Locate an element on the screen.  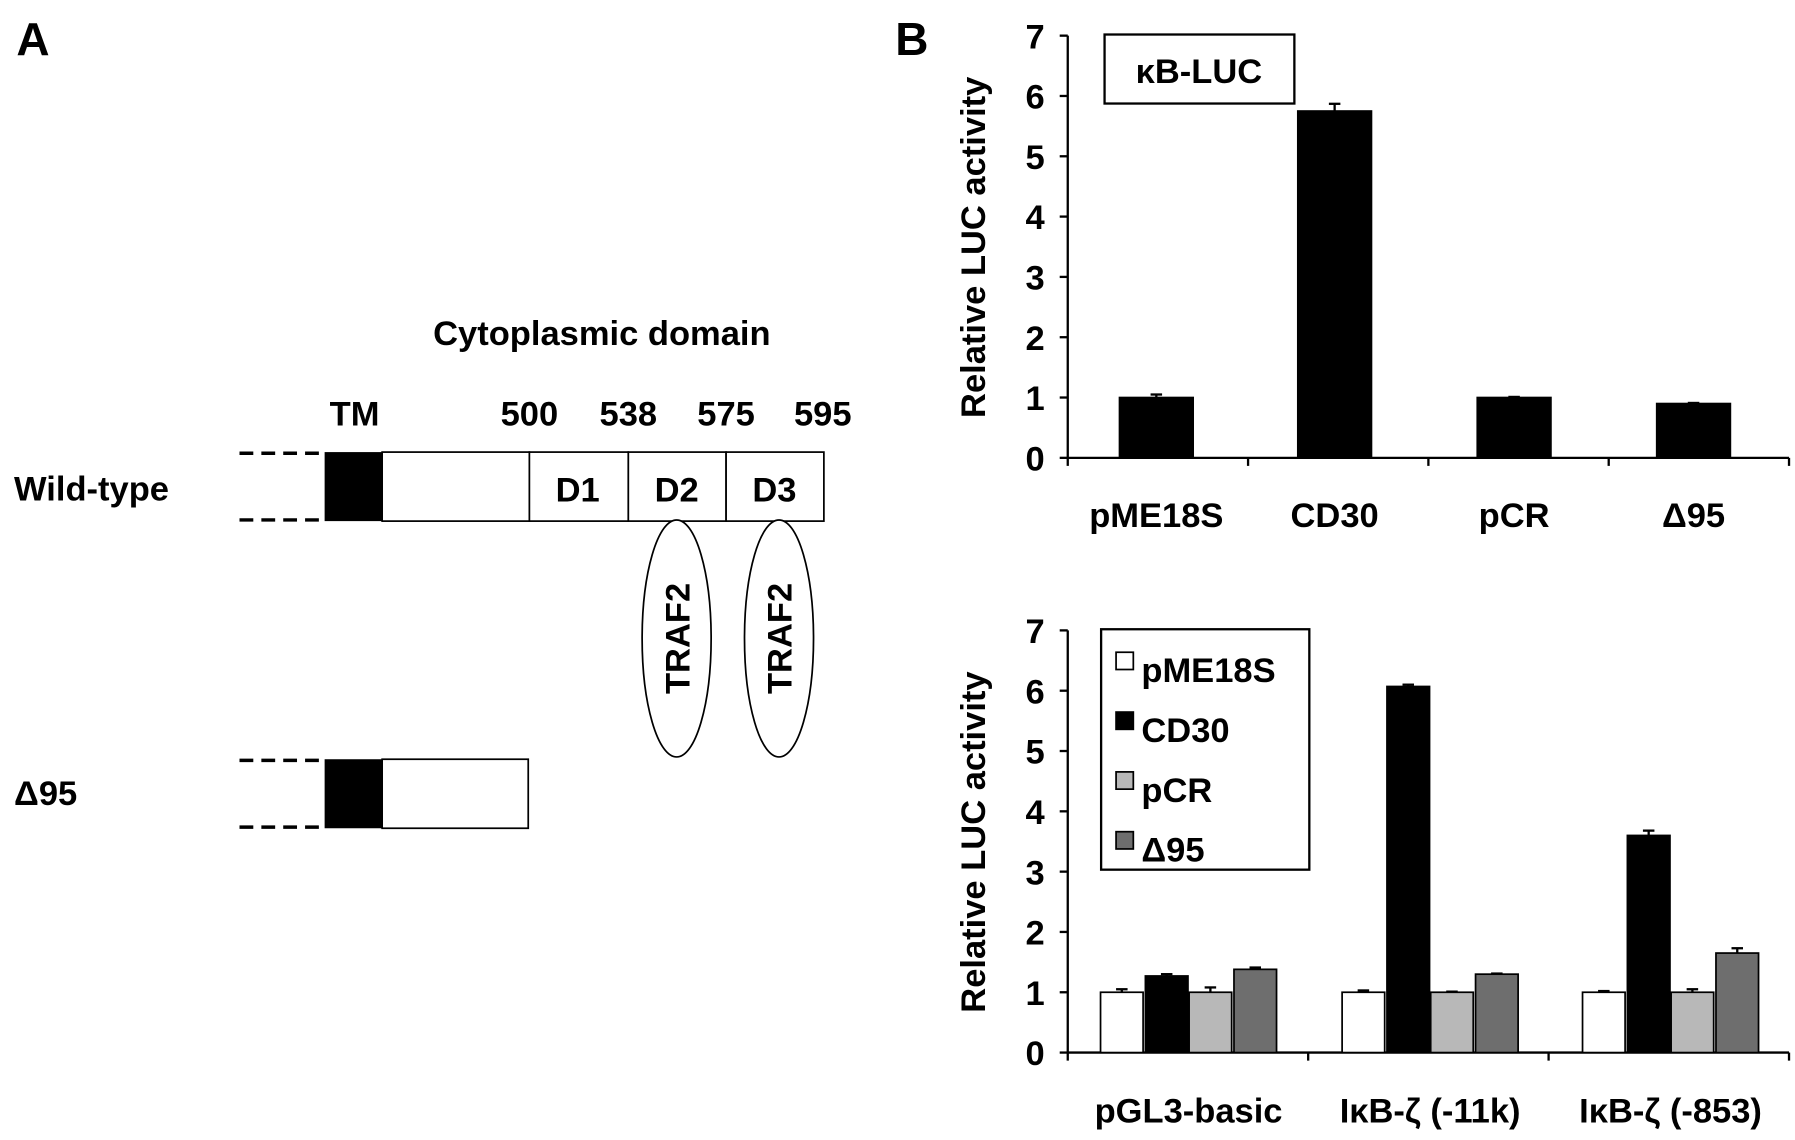
d3-label: D3 is located at coordinates (774, 491).